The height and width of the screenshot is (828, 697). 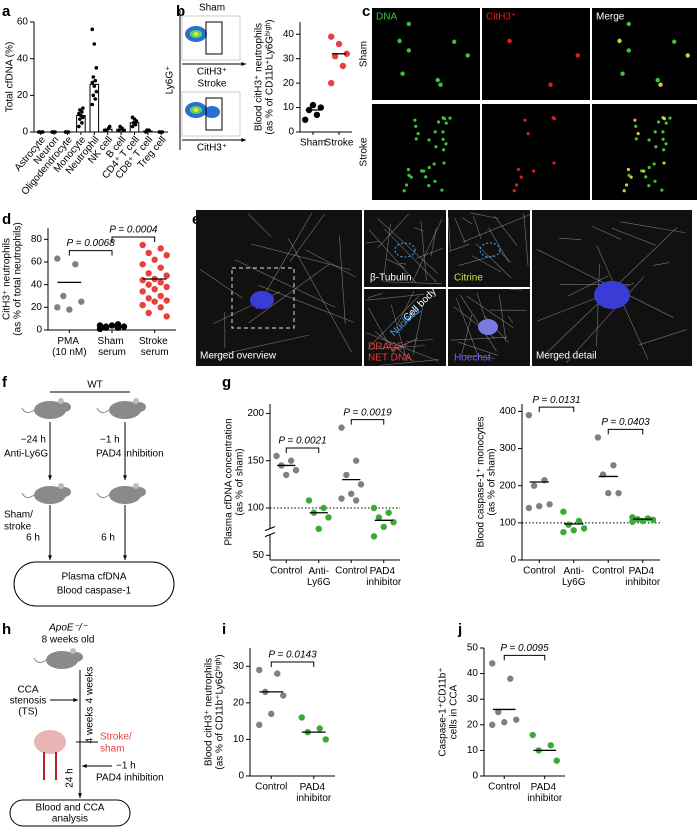 What do you see at coordinates (90, 685) in the screenshot?
I see `label: 4 weeks` at bounding box center [90, 685].